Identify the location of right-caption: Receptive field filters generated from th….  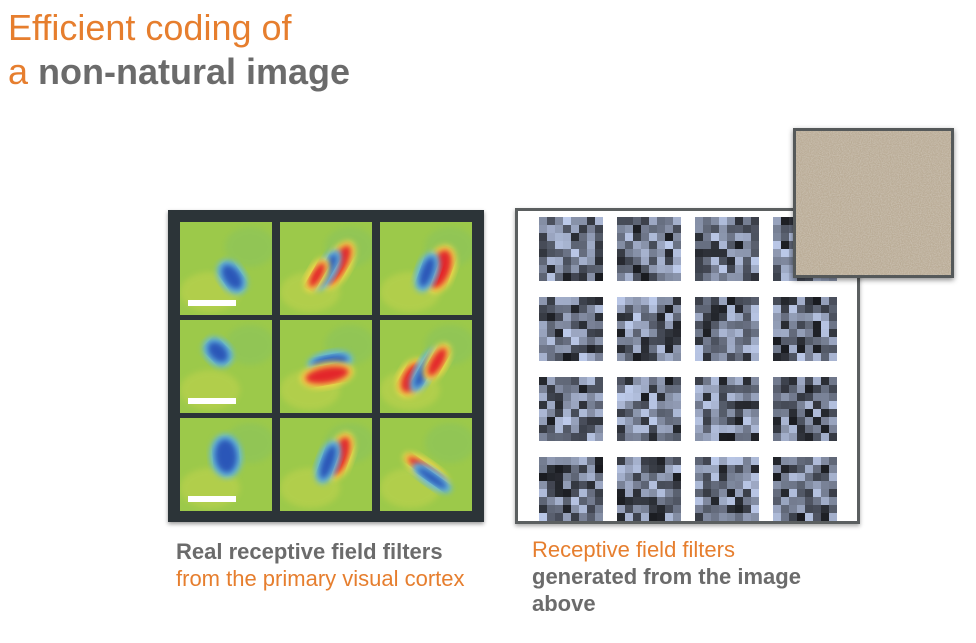
(682, 576).